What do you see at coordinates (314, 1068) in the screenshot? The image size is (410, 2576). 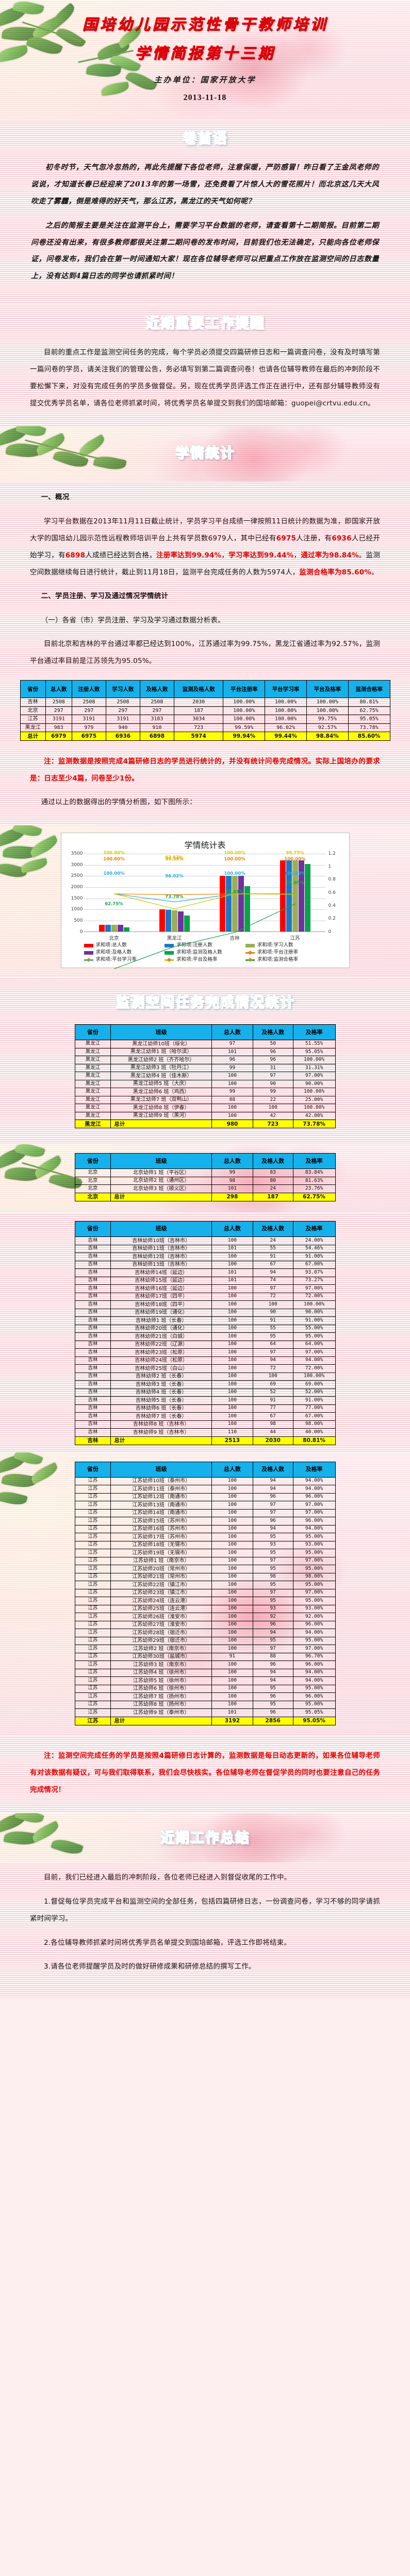 I see `table-cell: 31.31%` at bounding box center [314, 1068].